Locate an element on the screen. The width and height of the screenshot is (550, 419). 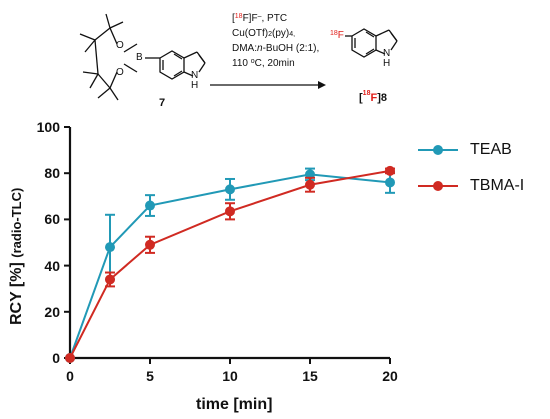
y-tick-label: 40 is located at coordinates (52, 265).